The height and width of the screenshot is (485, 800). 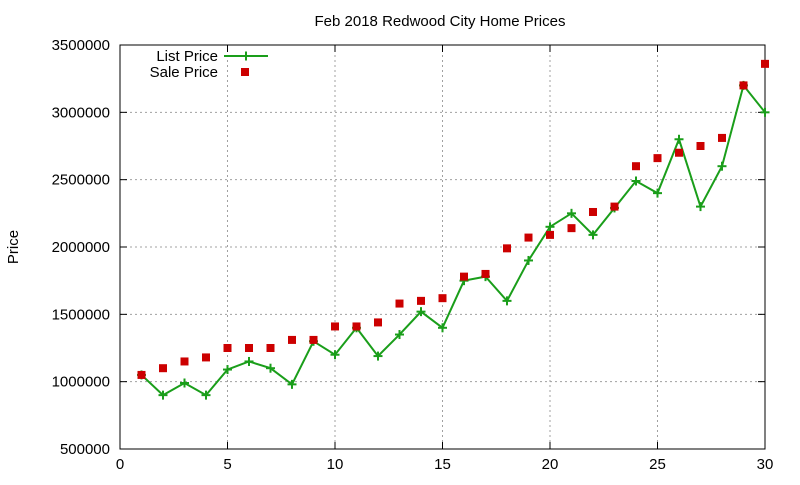 I want to click on x-tick-label: 30, so click(x=765, y=464).